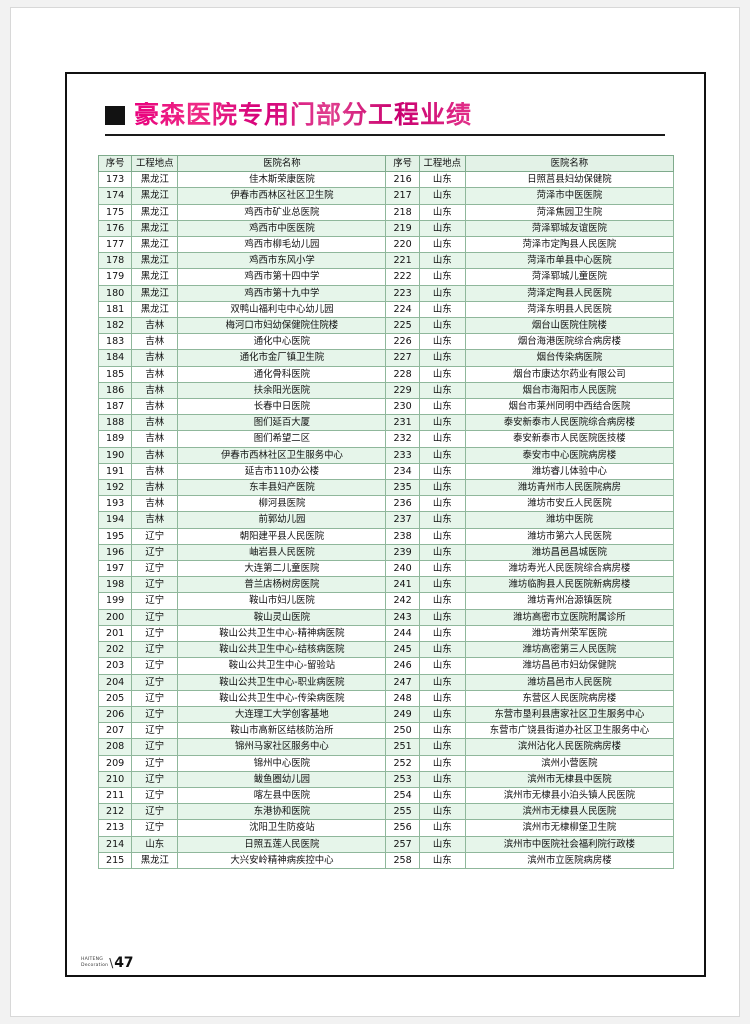 Image resolution: width=750 pixels, height=1024 pixels. Describe the element at coordinates (386, 795) in the screenshot. I see `table-row: 211 辽宁 喀左县中医院 254 山东 滨州市无棣县小泊头镇人民医院` at that location.